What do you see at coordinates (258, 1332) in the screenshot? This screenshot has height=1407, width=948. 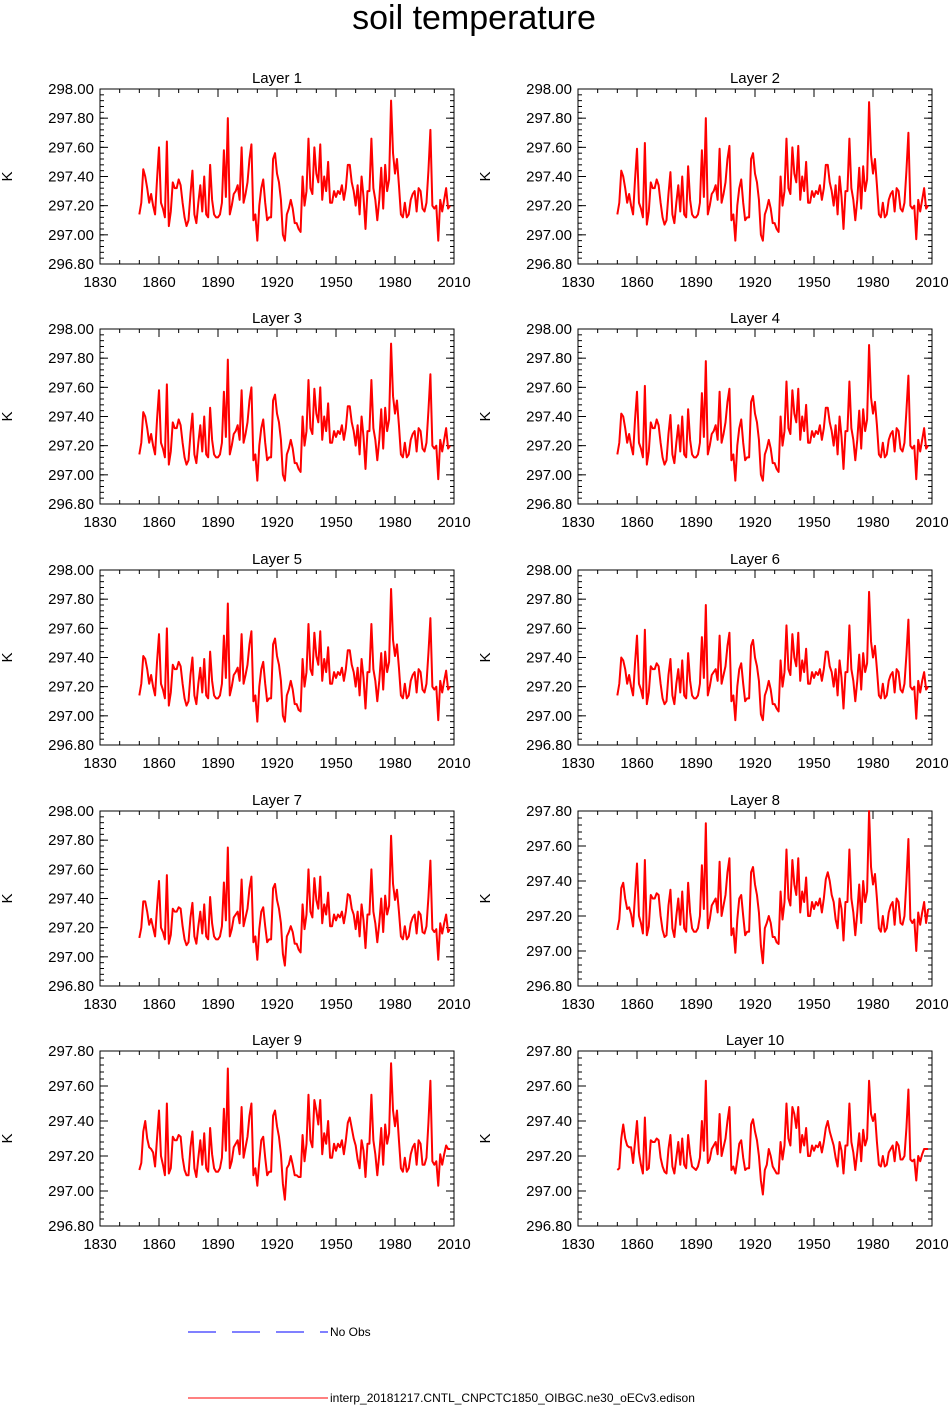 I see `legend-obs-line-icon` at bounding box center [258, 1332].